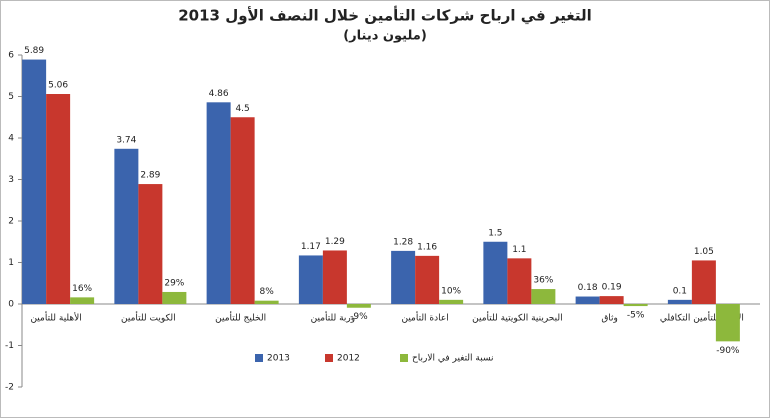 The width and height of the screenshot is (770, 418). Describe the element at coordinates (242, 109) in the screenshot. I see `value-label: 4.5` at that location.